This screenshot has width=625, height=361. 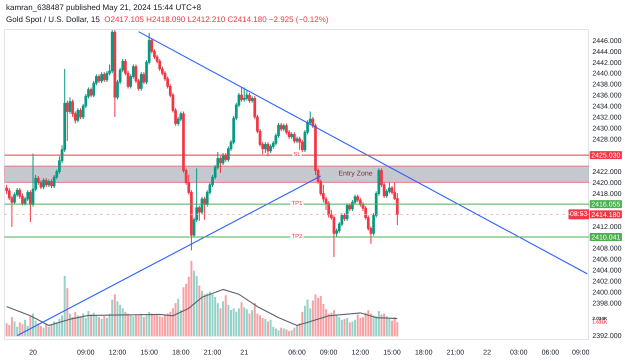 What do you see at coordinates (202, 307) in the screenshot?
I see `line-series` at bounding box center [202, 307].